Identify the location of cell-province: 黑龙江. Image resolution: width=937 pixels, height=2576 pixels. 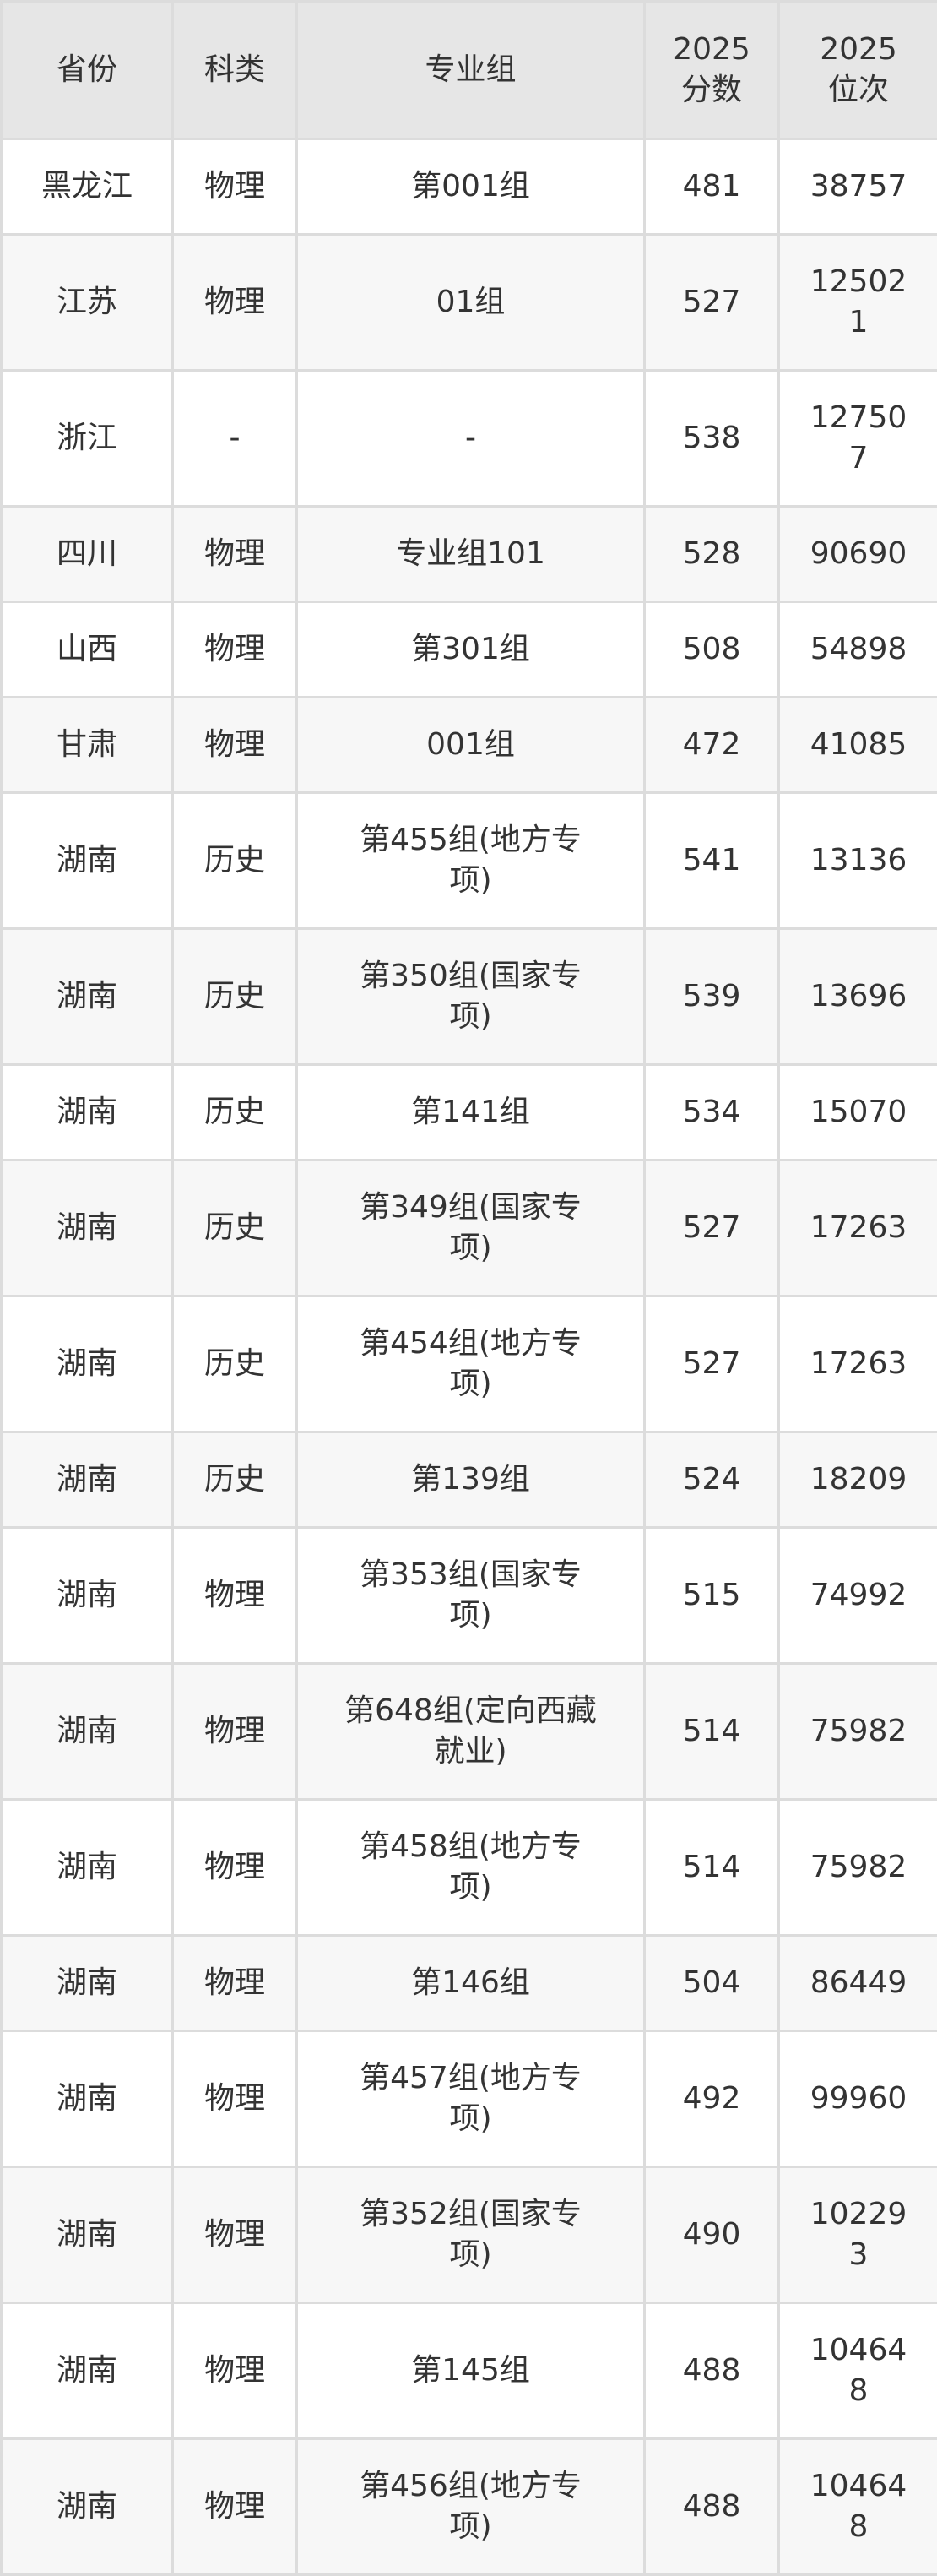
(87, 187).